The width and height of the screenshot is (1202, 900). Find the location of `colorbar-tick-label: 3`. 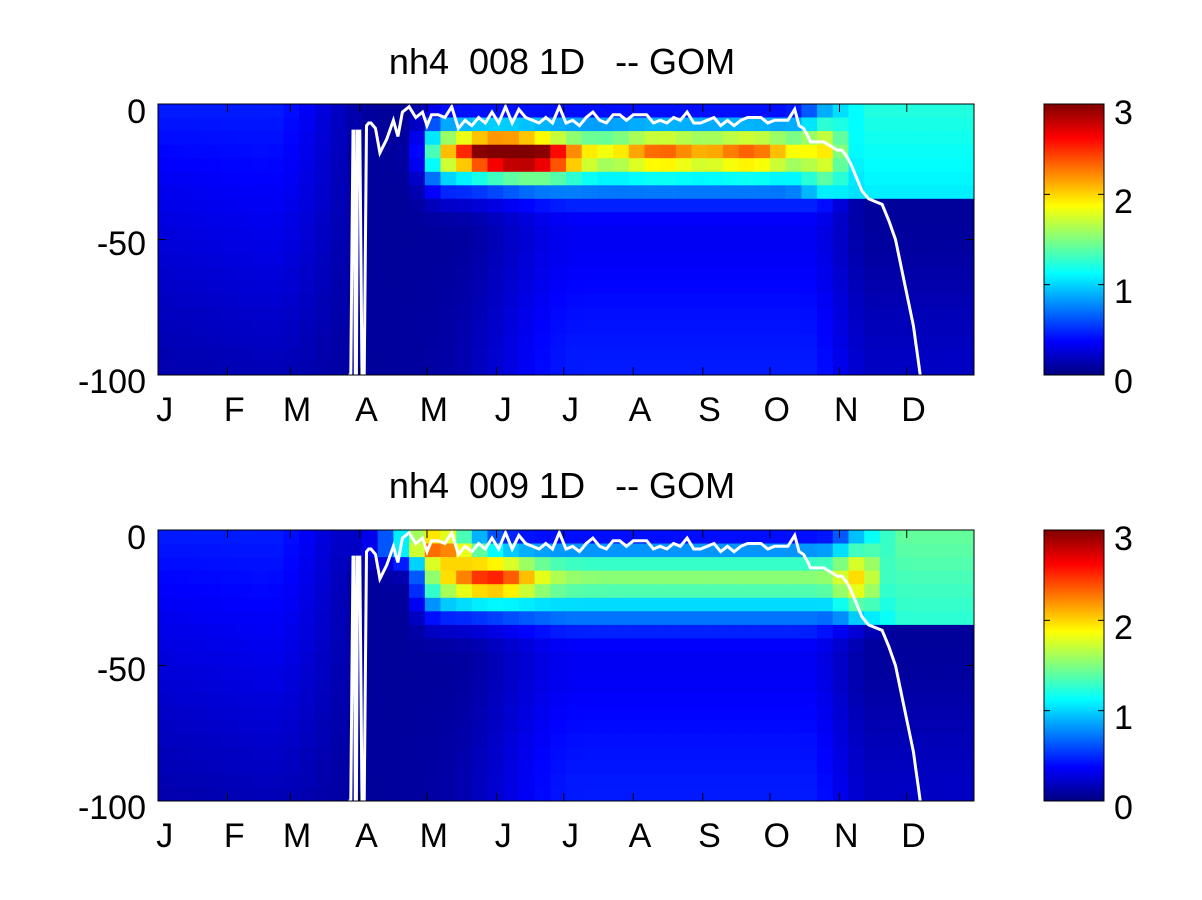

colorbar-tick-label: 3 is located at coordinates (1123, 539).